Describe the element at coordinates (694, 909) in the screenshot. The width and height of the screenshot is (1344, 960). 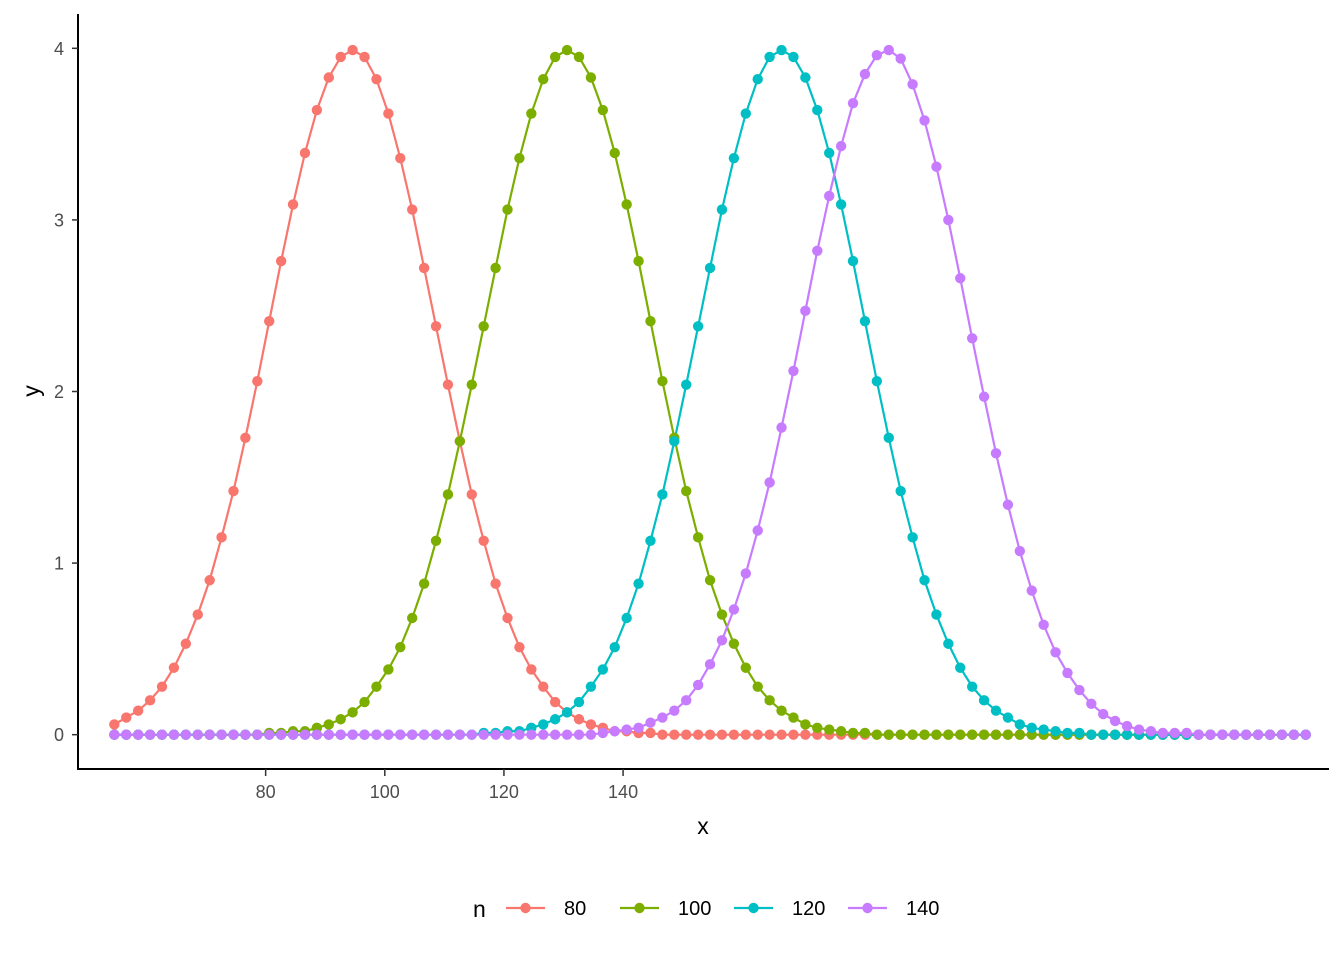
I see `legend-label: 100` at that location.